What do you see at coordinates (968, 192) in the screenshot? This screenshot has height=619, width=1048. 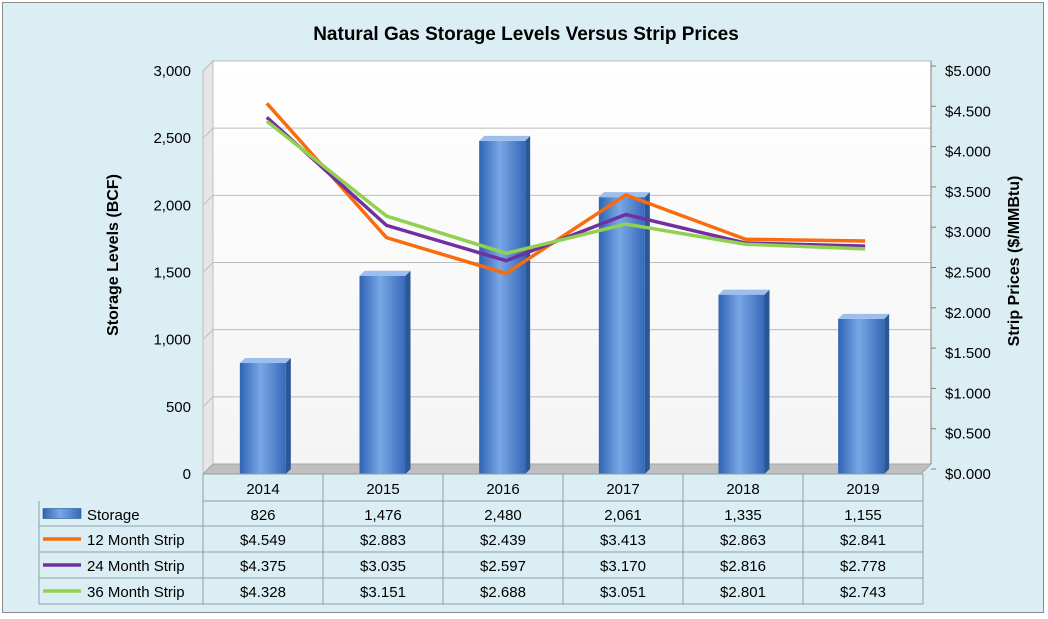 I see `y-tick-right: $3.500` at bounding box center [968, 192].